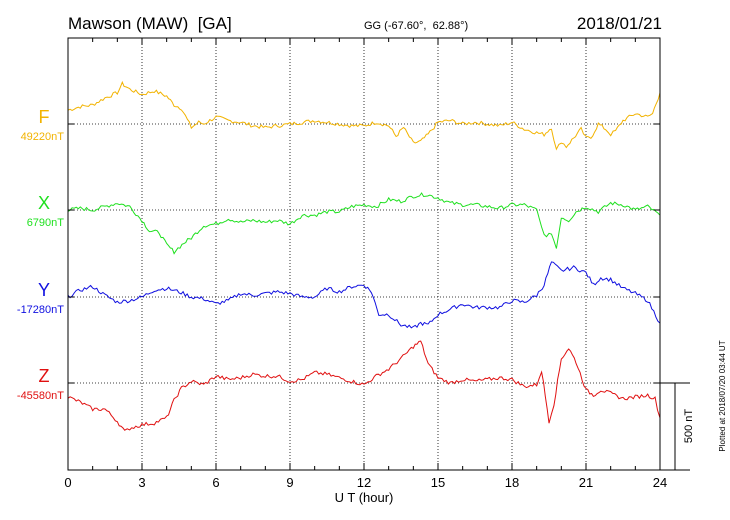 The width and height of the screenshot is (730, 520). What do you see at coordinates (689, 426) in the screenshot?
I see `scale-bar-label: 500 nT` at bounding box center [689, 426].